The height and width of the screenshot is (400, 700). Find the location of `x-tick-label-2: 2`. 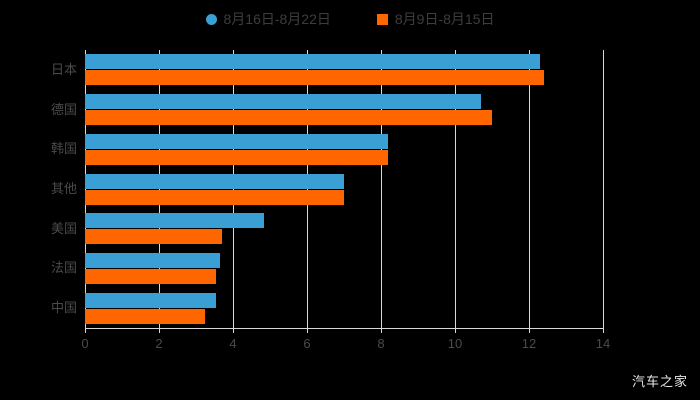

x-tick-label-2: 2 is located at coordinates (159, 343).